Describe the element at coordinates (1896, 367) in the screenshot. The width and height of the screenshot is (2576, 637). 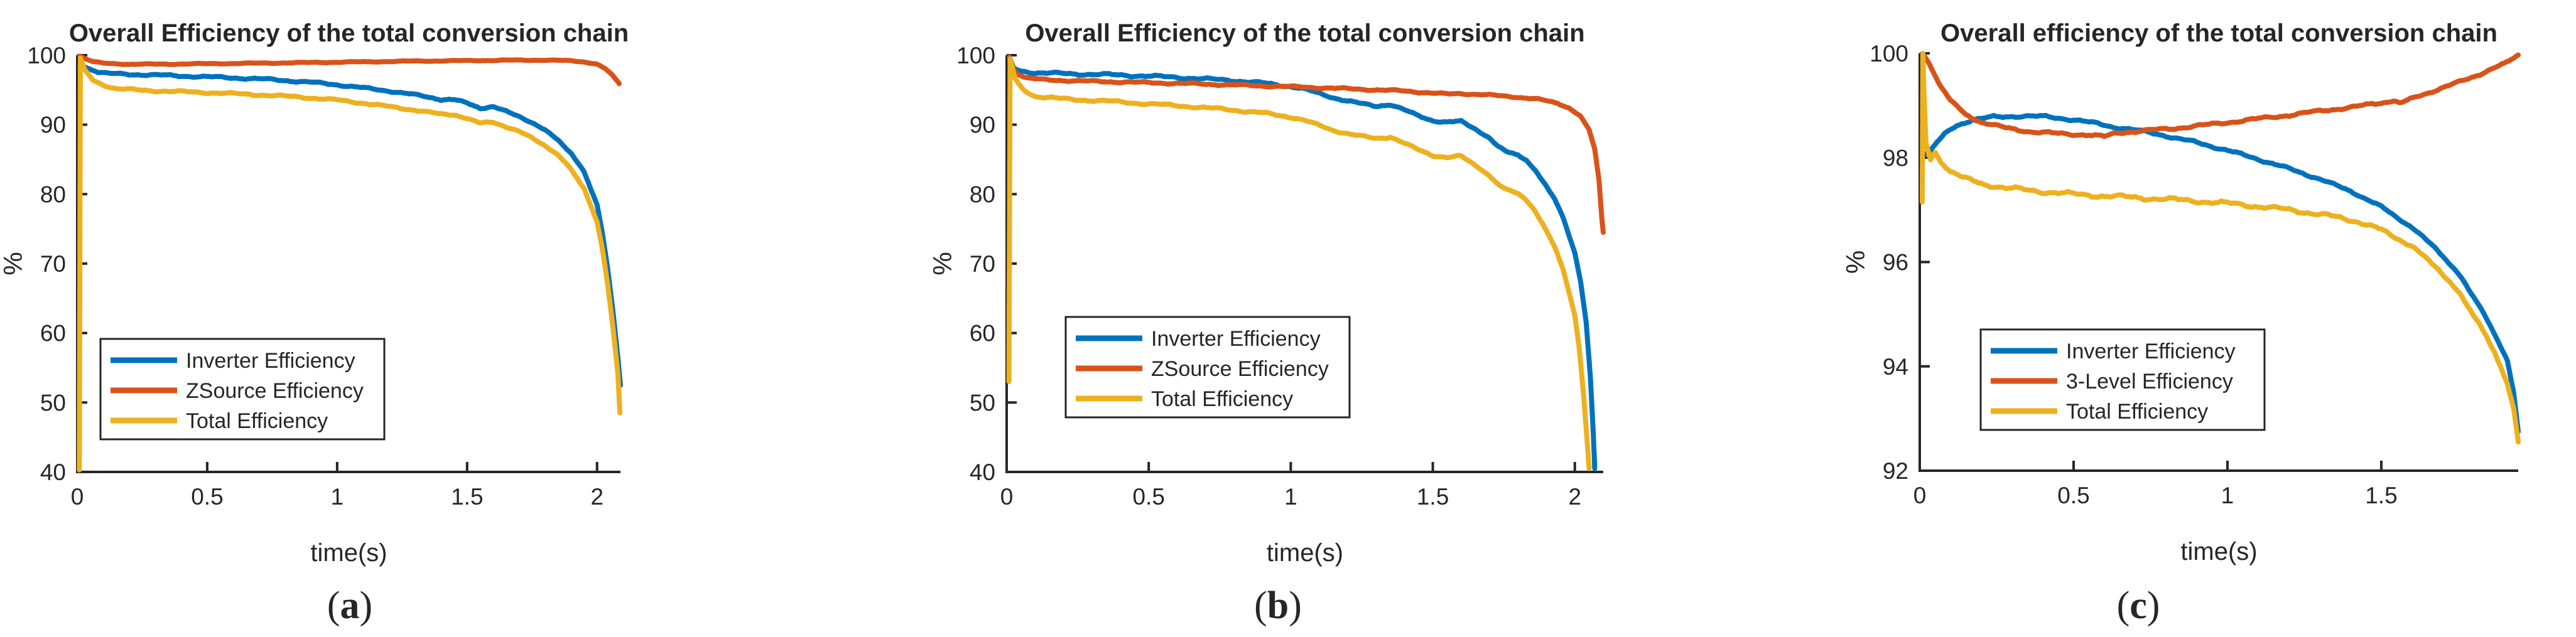
I see `y-tick-label: 94` at that location.